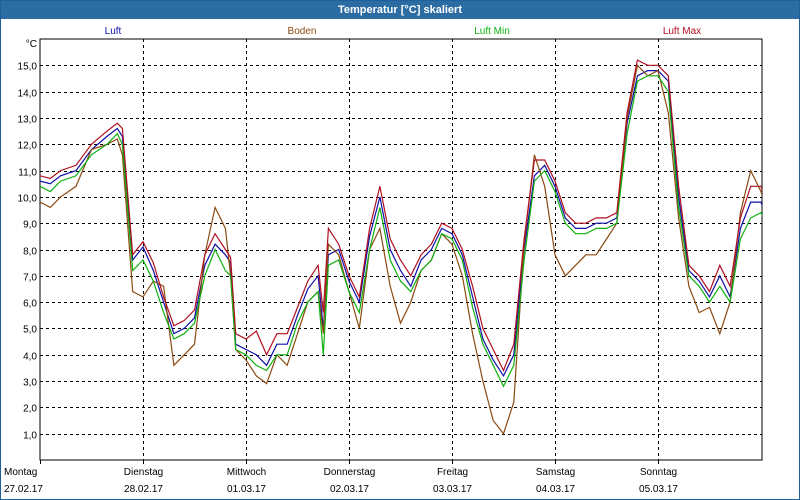 The width and height of the screenshot is (800, 500). What do you see at coordinates (30, 436) in the screenshot?
I see `y-tick-label: 1,0` at bounding box center [30, 436].